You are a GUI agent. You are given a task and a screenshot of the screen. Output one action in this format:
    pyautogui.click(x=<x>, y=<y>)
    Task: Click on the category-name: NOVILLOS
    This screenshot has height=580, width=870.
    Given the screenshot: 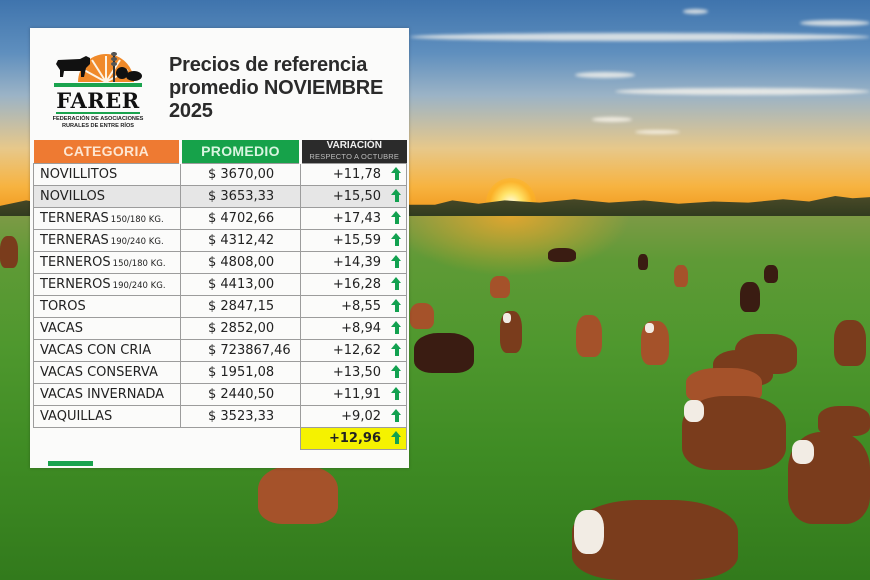 What is the action you would take?
    pyautogui.click(x=72, y=196)
    